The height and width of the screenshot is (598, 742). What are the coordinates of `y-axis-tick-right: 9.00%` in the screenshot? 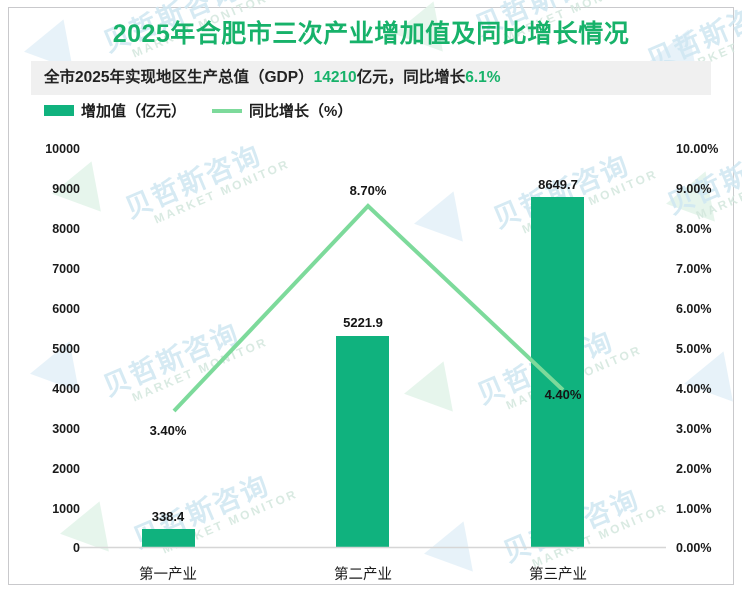 It's located at (694, 189).